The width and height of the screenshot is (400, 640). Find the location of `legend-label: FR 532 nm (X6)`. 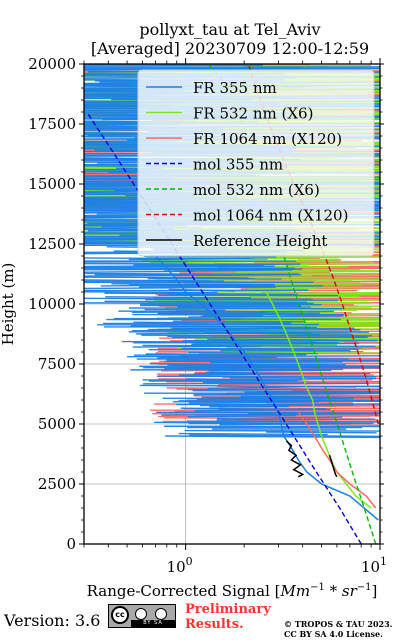

legend-label: FR 532 nm (X6) is located at coordinates (253, 114).